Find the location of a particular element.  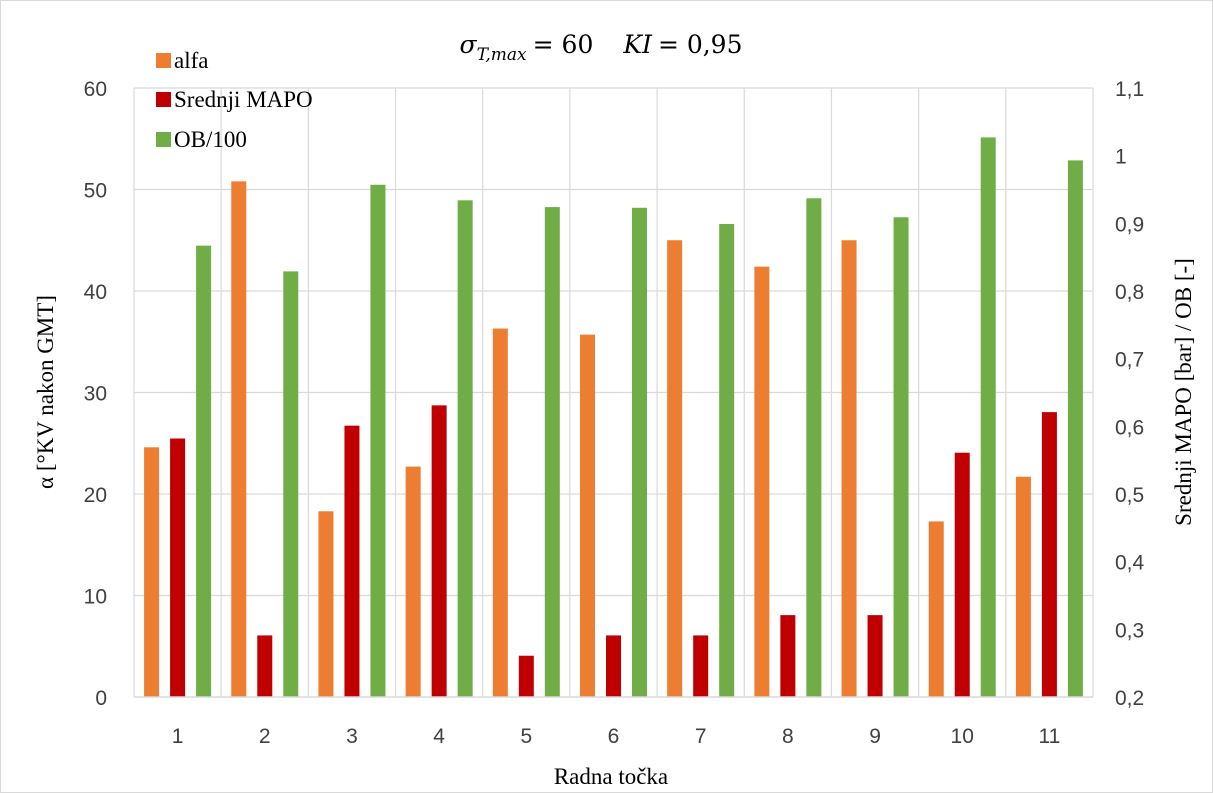

x-tick-label: 7 is located at coordinates (701, 736).